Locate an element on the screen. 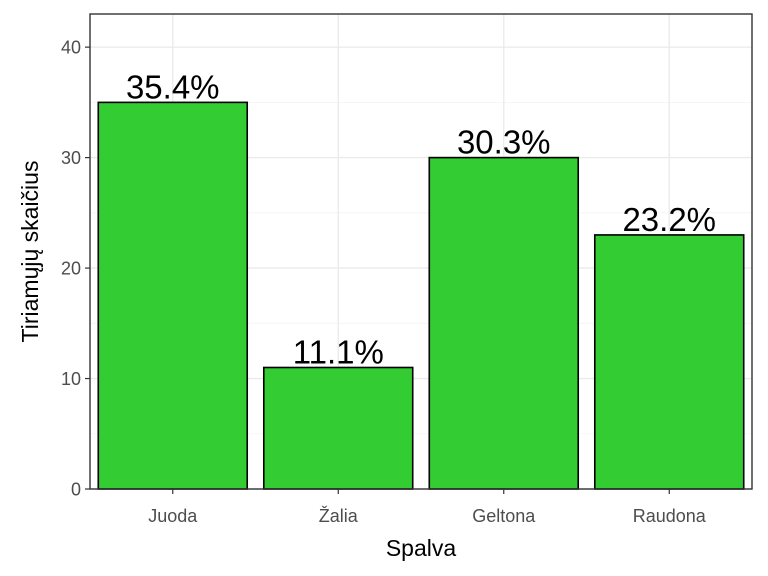  y-tick-label: 40 is located at coordinates (71, 48).